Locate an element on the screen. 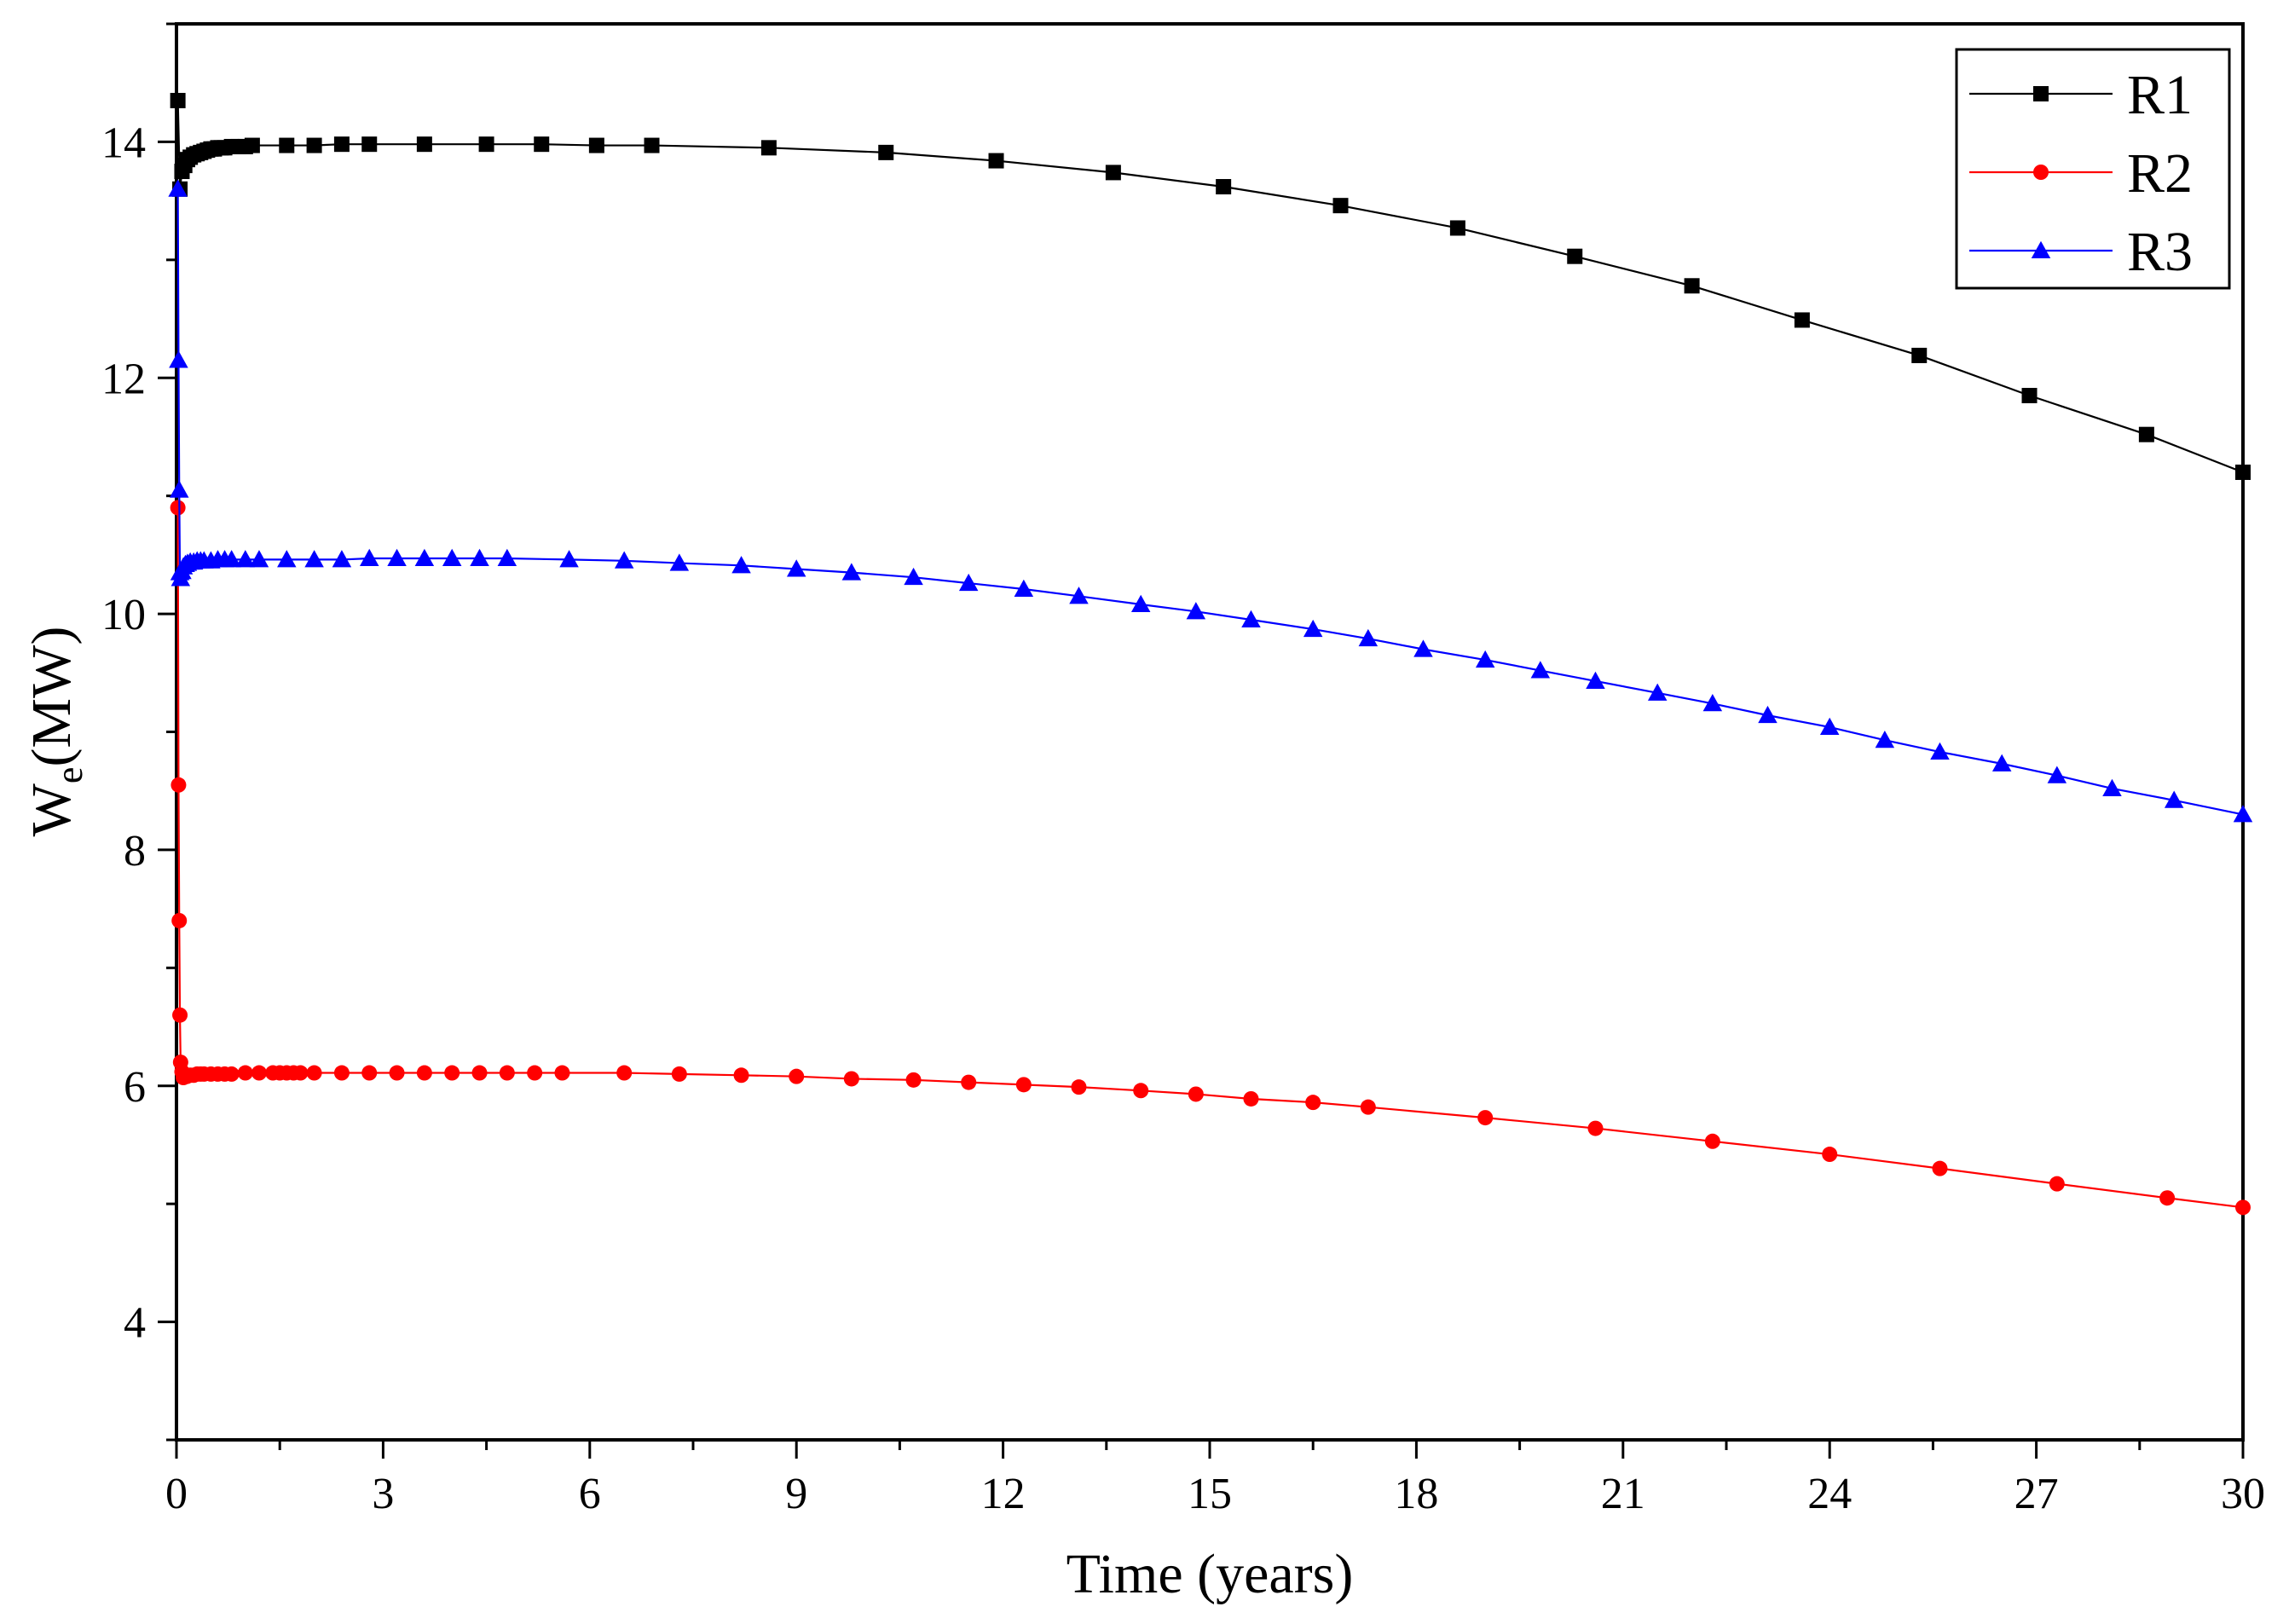 This screenshot has width=2289, height=1624. legend-marker-r1 is located at coordinates (2041, 93).